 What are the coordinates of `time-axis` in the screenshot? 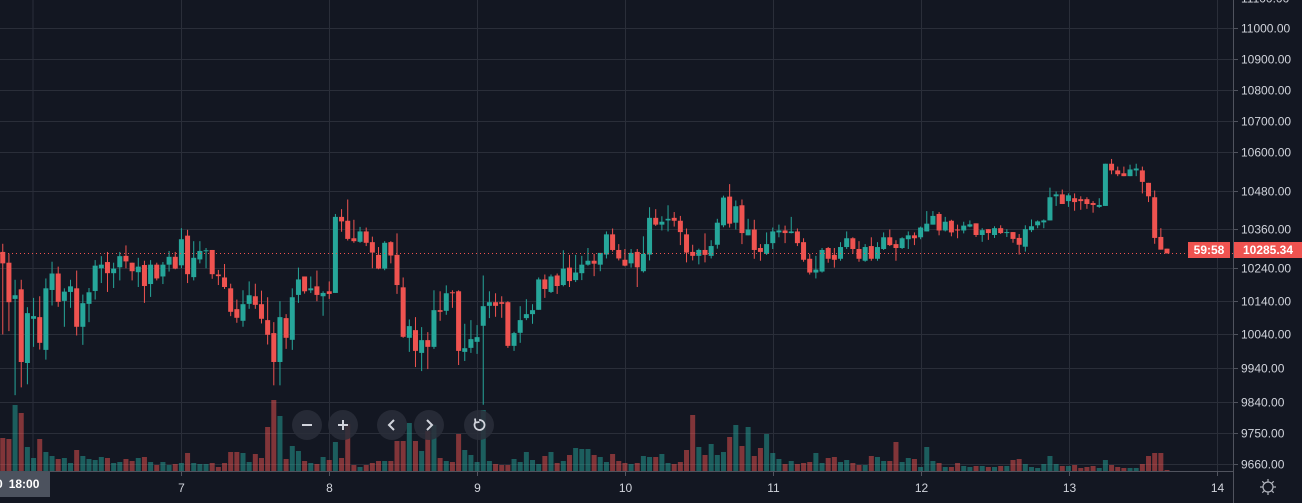 It's located at (616, 487).